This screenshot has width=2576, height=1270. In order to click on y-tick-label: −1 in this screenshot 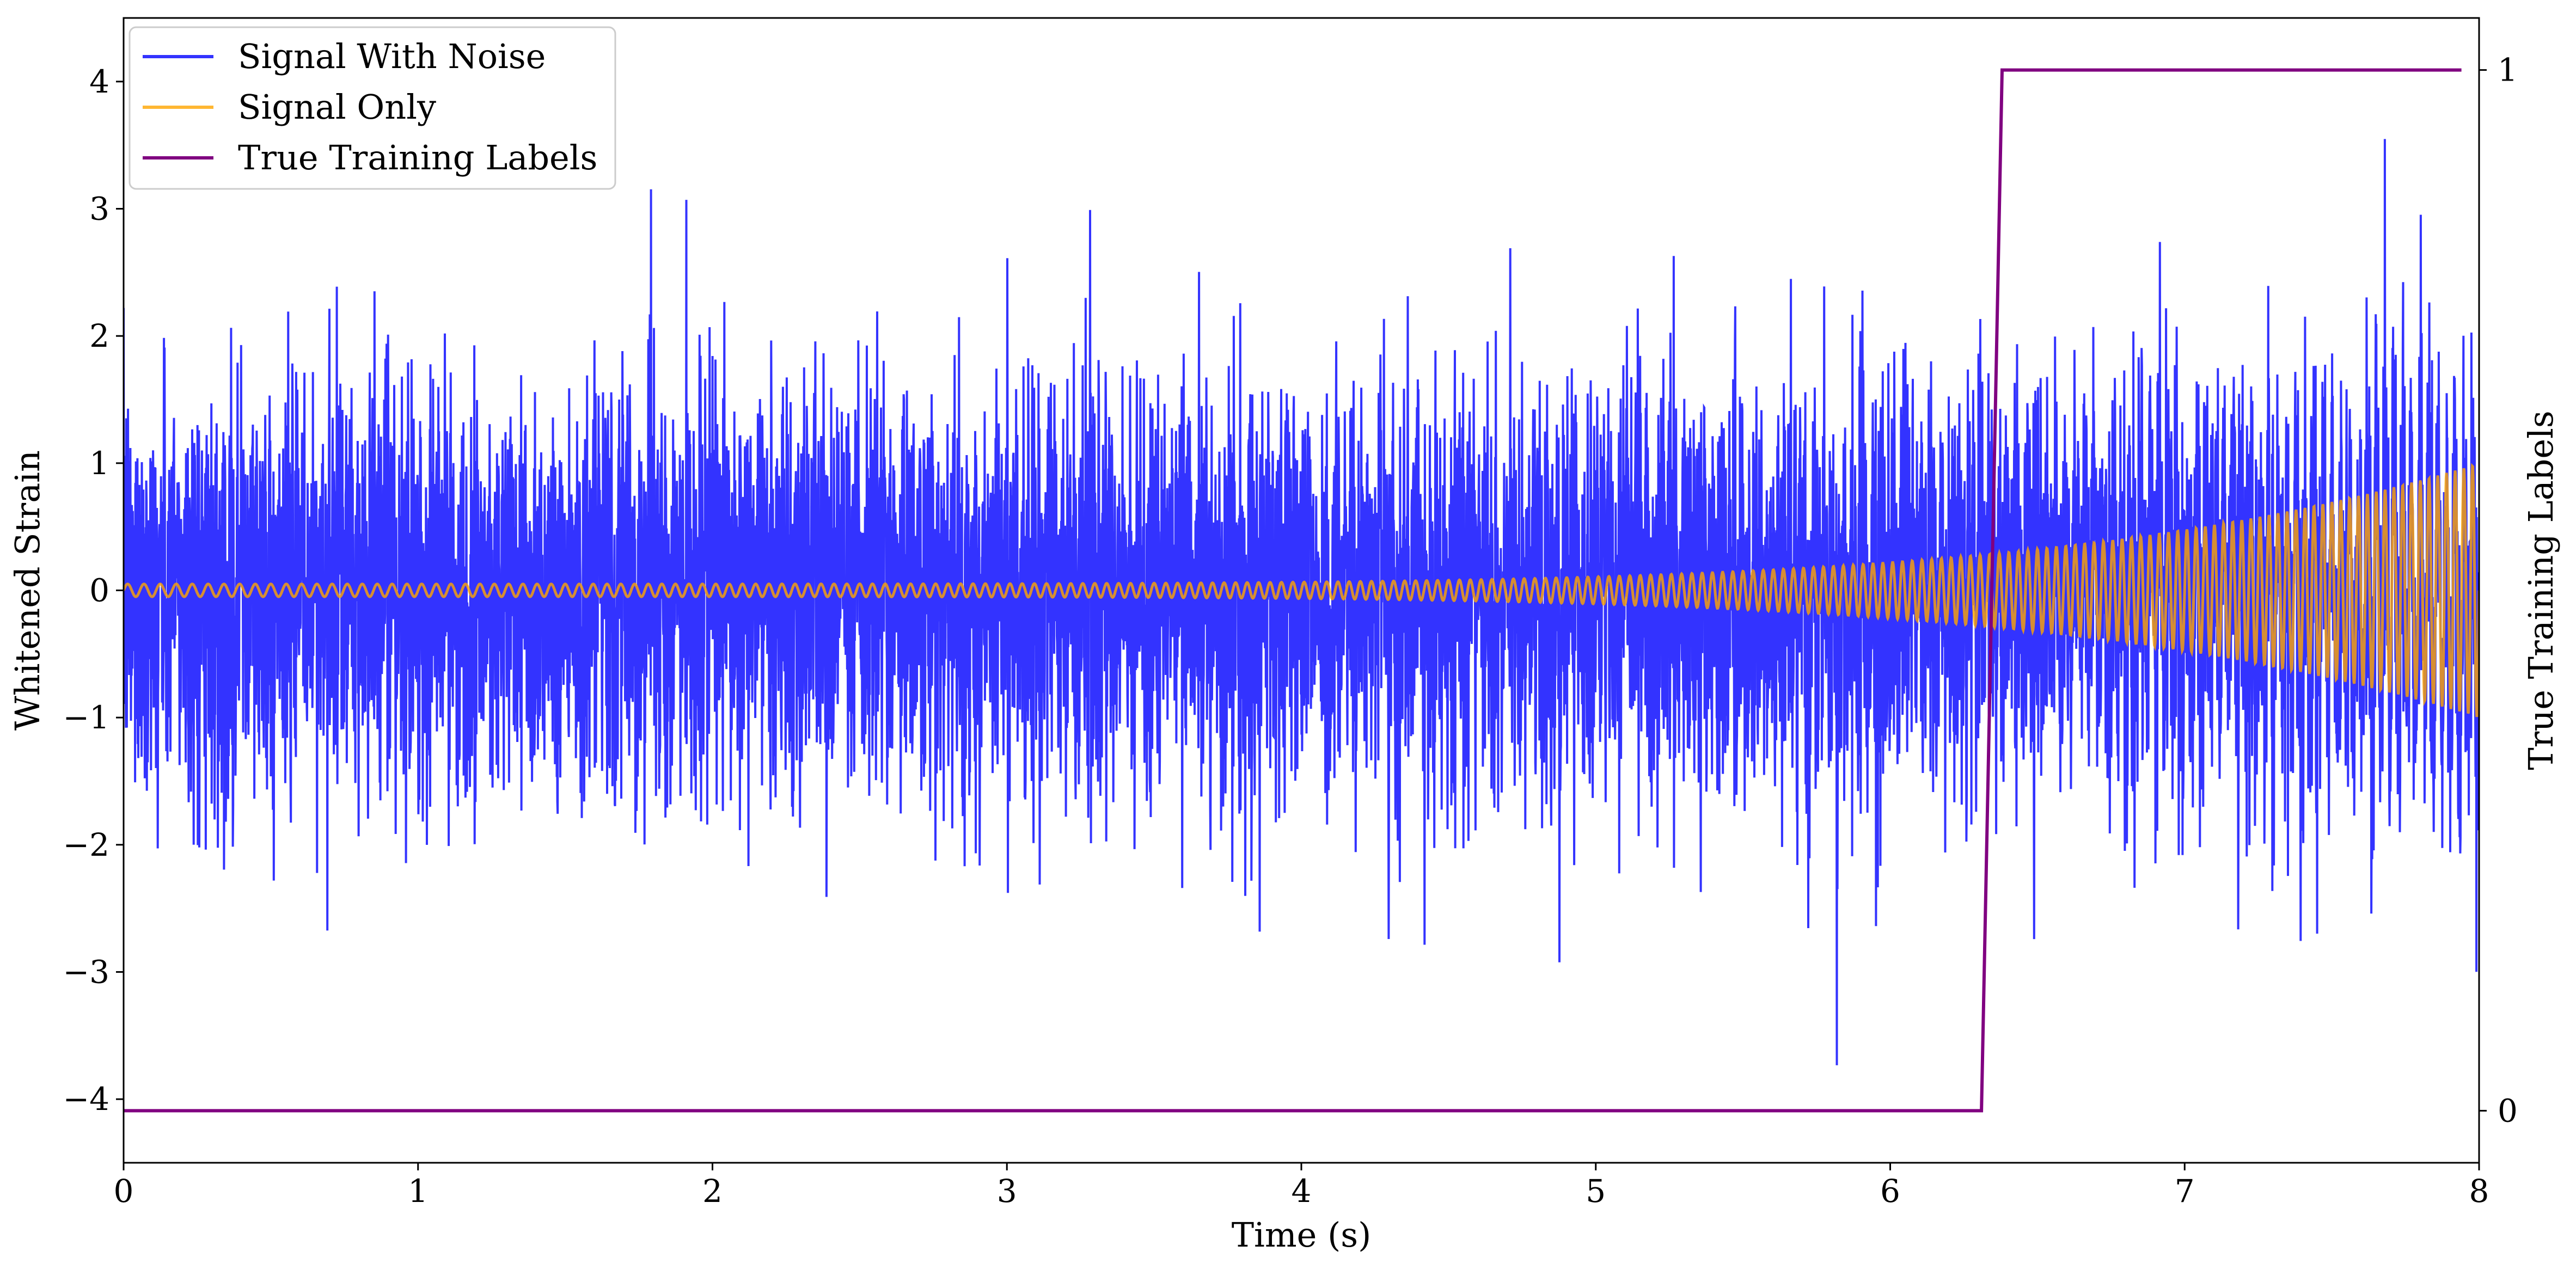, I will do `click(86, 717)`.